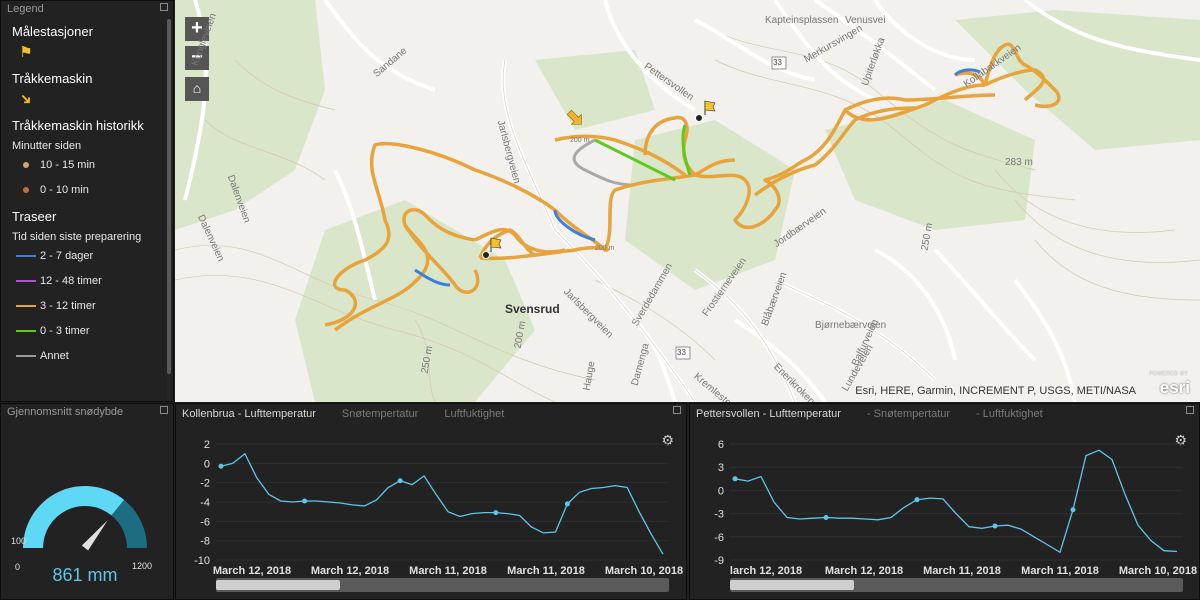 Image resolution: width=1200 pixels, height=600 pixels. Describe the element at coordinates (65, 330) in the screenshot. I see `legend-item-label: 0 - 3 timer` at that location.